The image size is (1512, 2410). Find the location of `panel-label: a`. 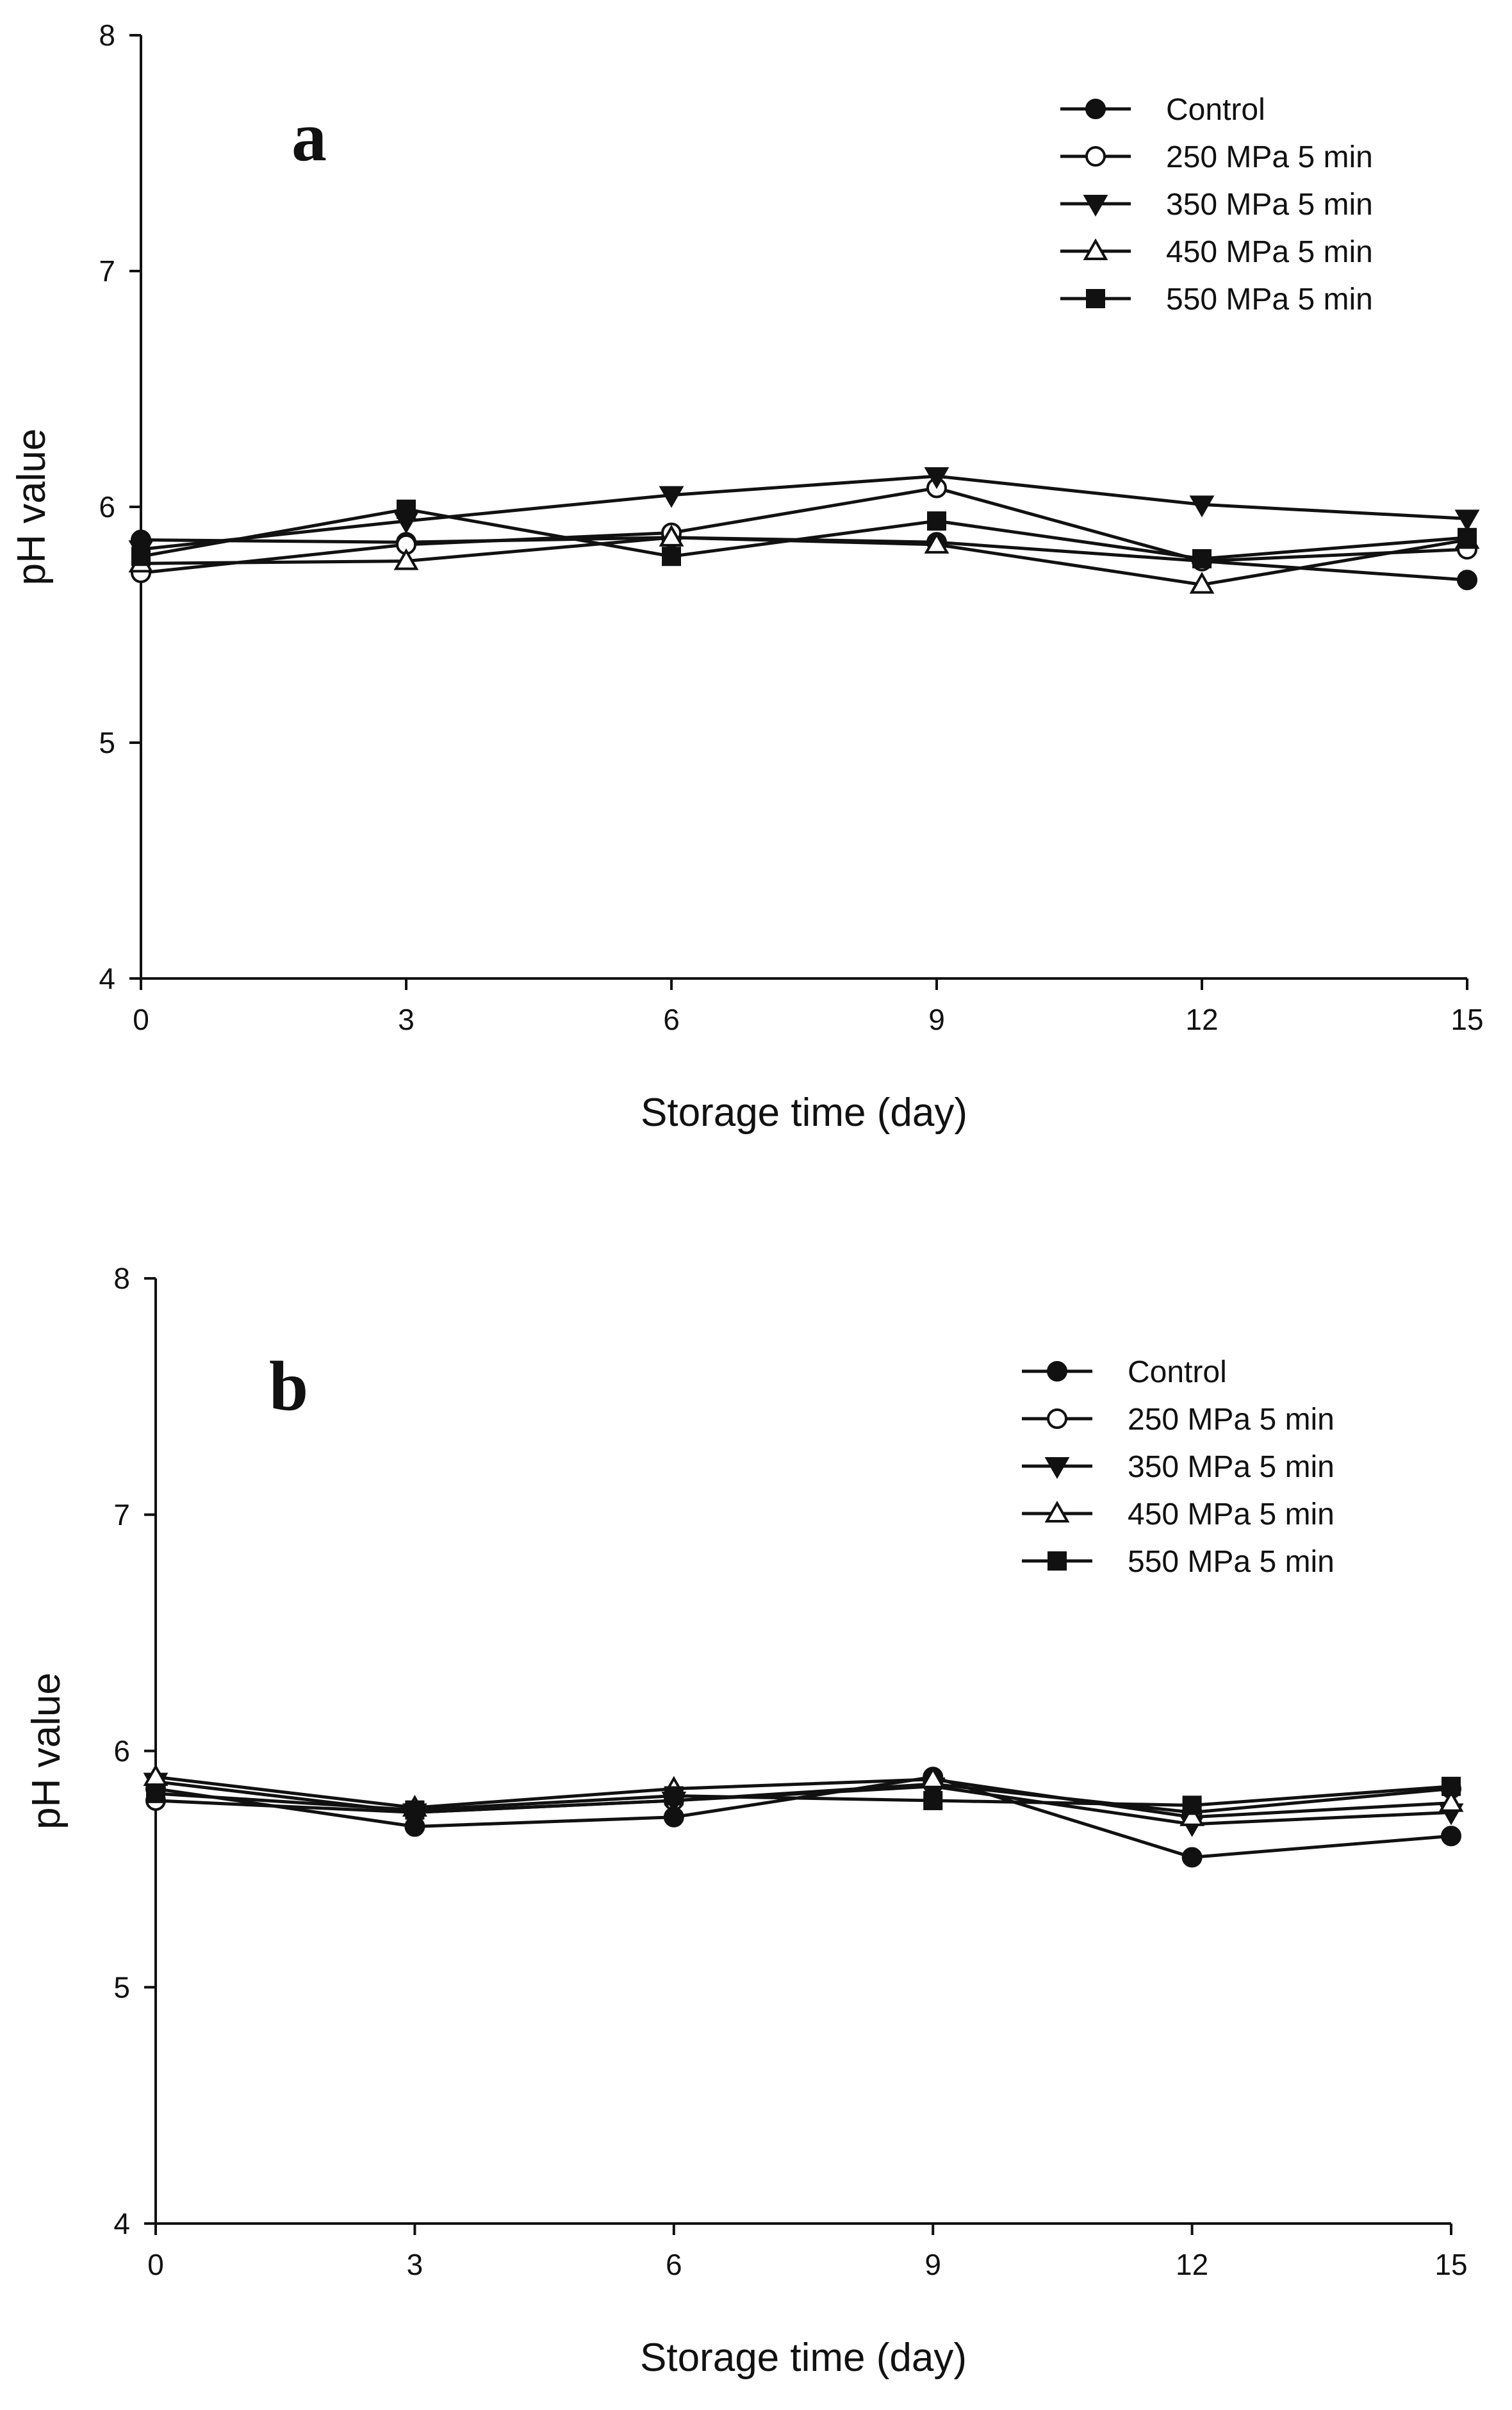

panel-label: a is located at coordinates (309, 136).